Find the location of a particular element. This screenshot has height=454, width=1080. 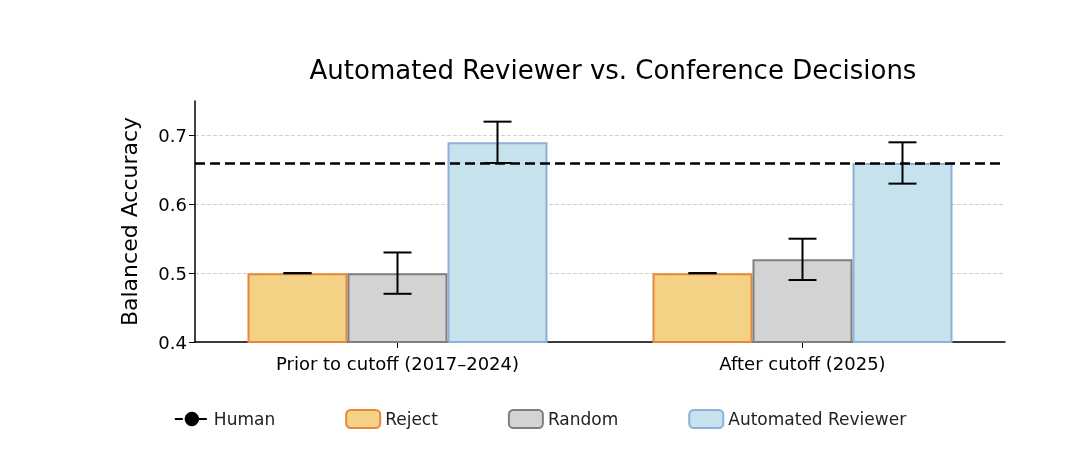

legend-label: Automated Reviewer is located at coordinates (817, 419).